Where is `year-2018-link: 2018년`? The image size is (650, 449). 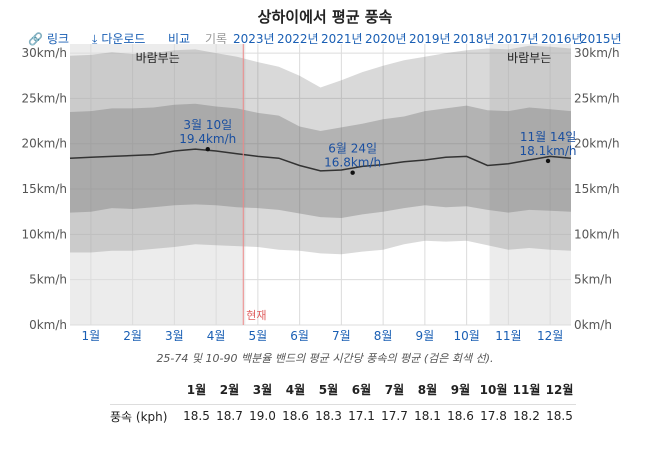
year-2018-link: 2018년 is located at coordinates (474, 39).